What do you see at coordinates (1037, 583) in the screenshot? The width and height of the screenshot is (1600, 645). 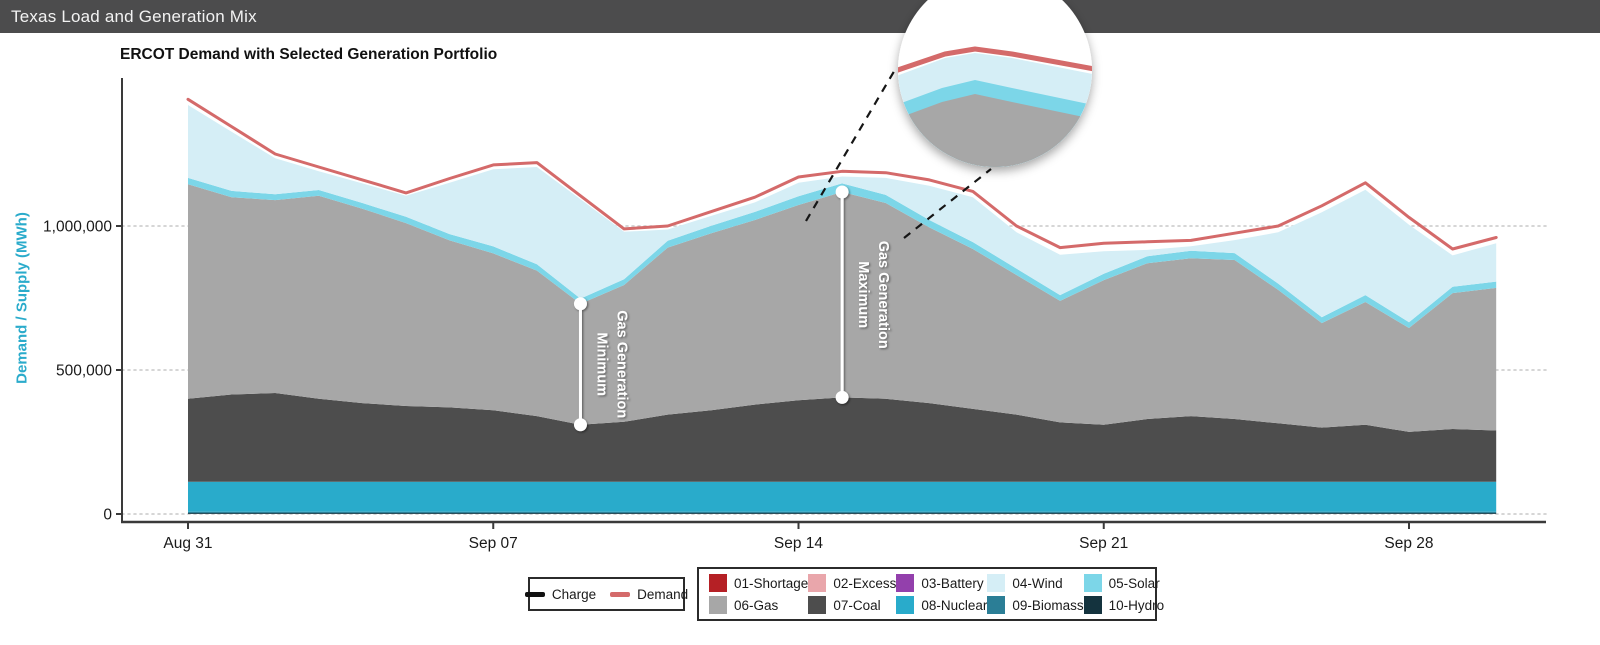 I see `legend-label: 04-Wind` at bounding box center [1037, 583].